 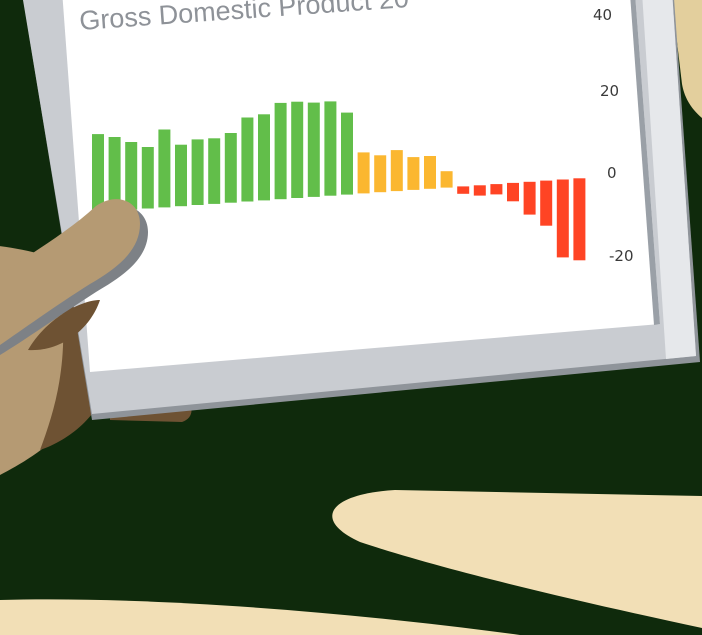 What do you see at coordinates (517, 559) in the screenshot?
I see `sand-right-patch` at bounding box center [517, 559].